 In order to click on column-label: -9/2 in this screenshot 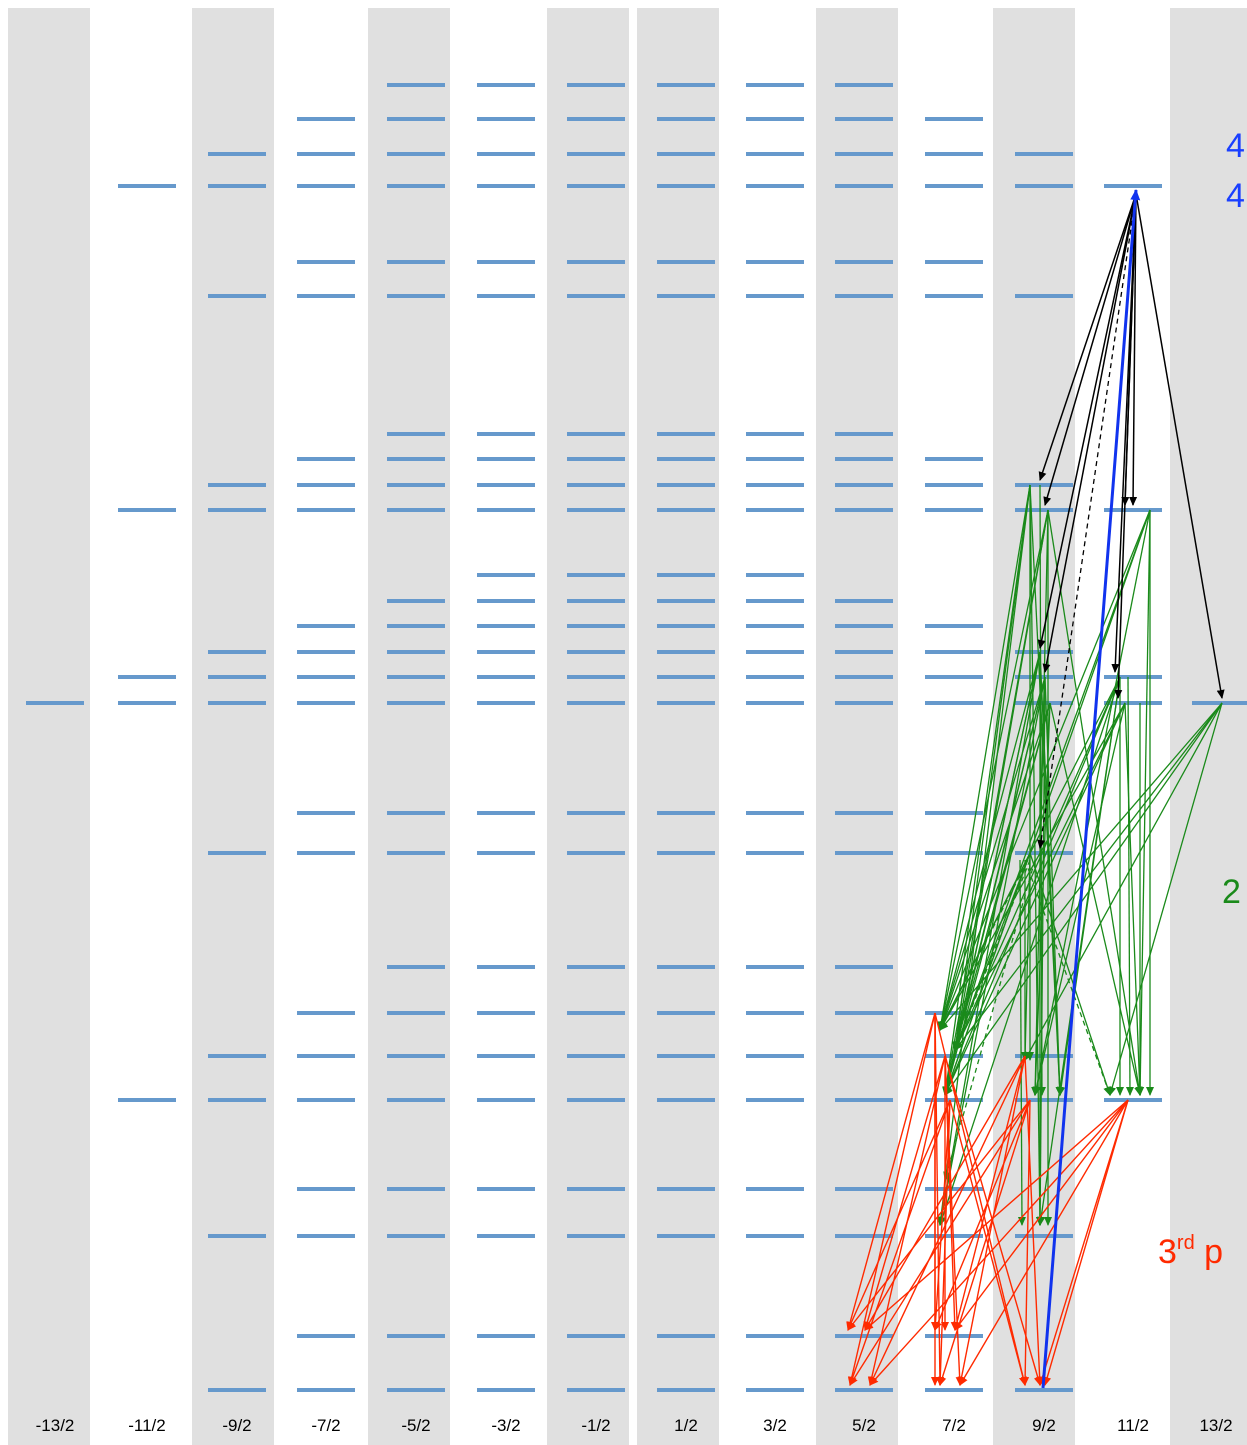, I will do `click(236, 1425)`.